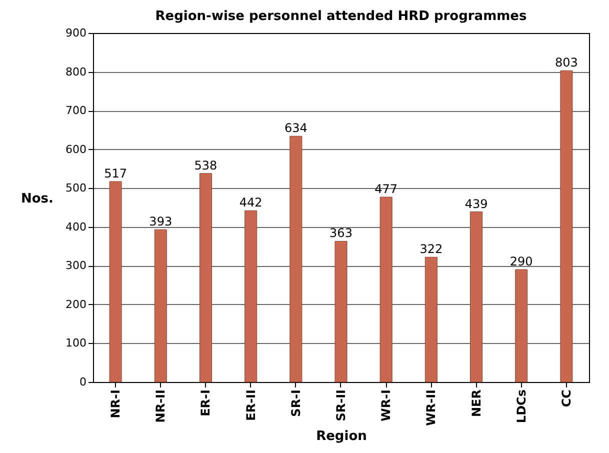  Describe the element at coordinates (341, 436) in the screenshot. I see `x-axis-title: Region` at that location.